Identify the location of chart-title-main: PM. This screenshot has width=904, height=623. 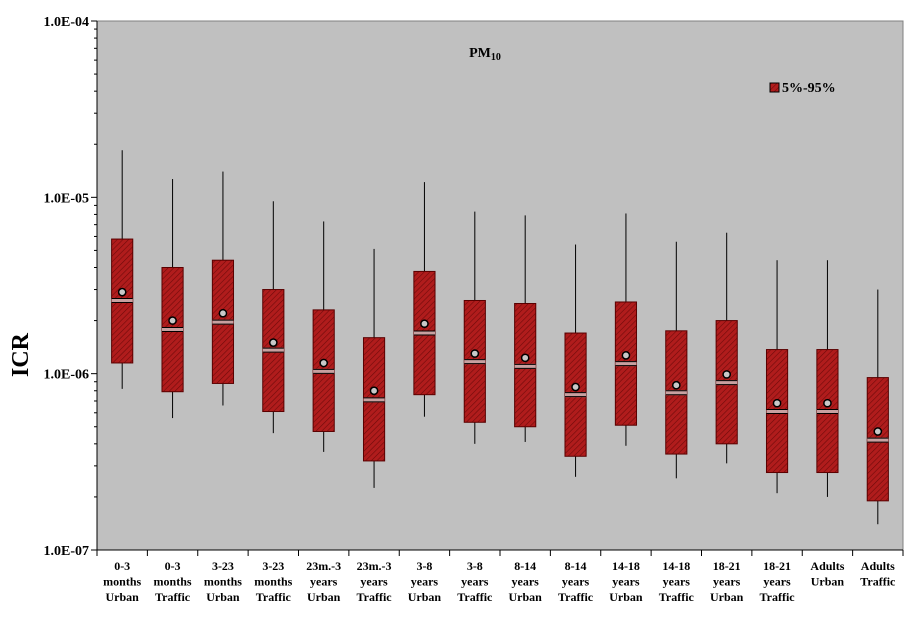
(480, 53).